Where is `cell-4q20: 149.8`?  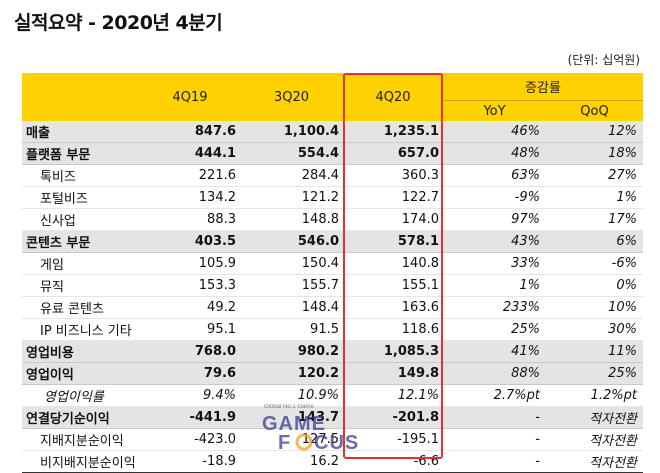
cell-4q20: 149.8 is located at coordinates (393, 373).